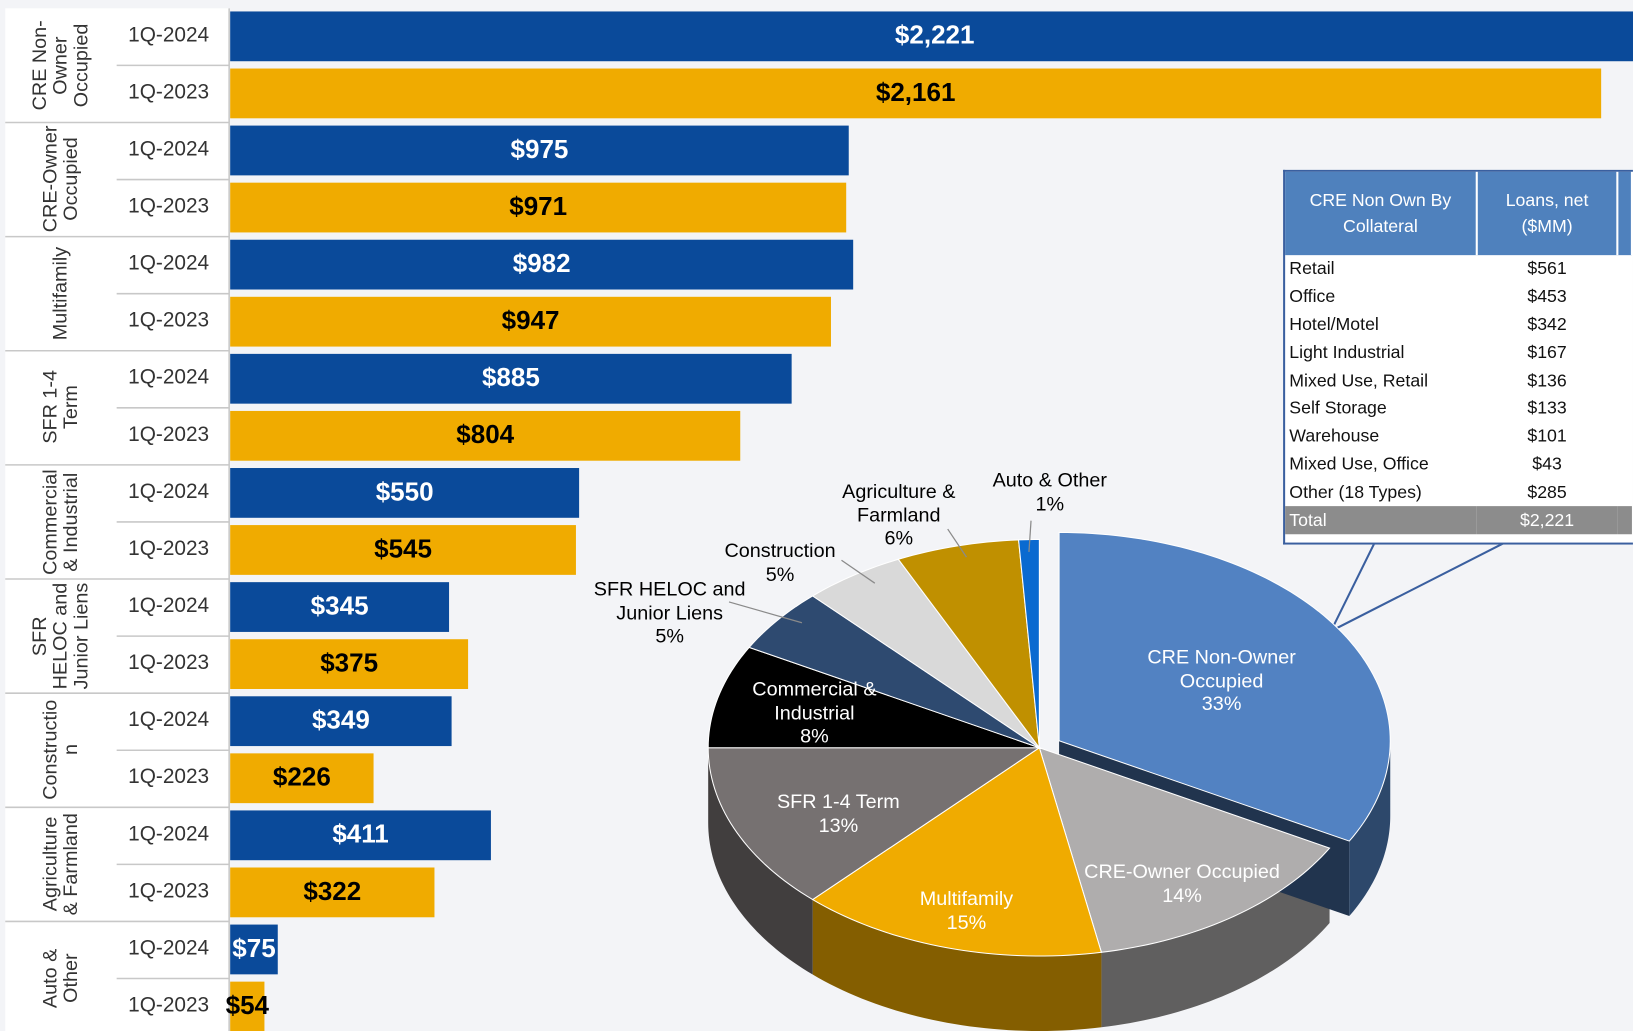  I want to click on bar-value-label: $947, so click(531, 320).